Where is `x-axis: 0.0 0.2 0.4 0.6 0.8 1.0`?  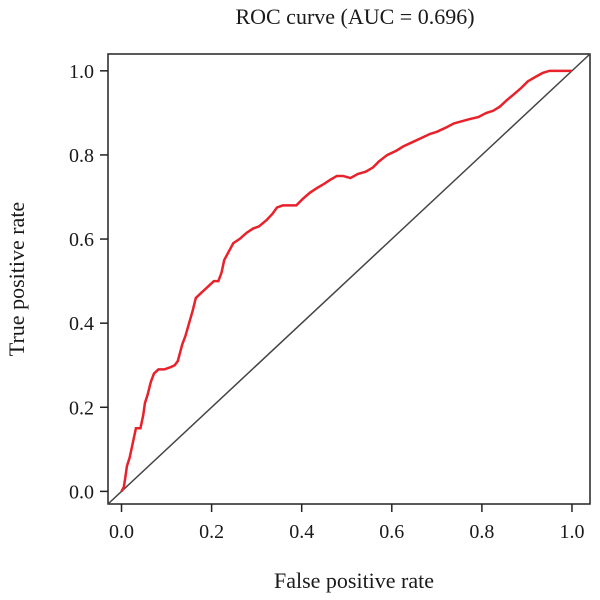
x-axis: 0.0 0.2 0.4 0.6 0.8 1.0 is located at coordinates (346, 523).